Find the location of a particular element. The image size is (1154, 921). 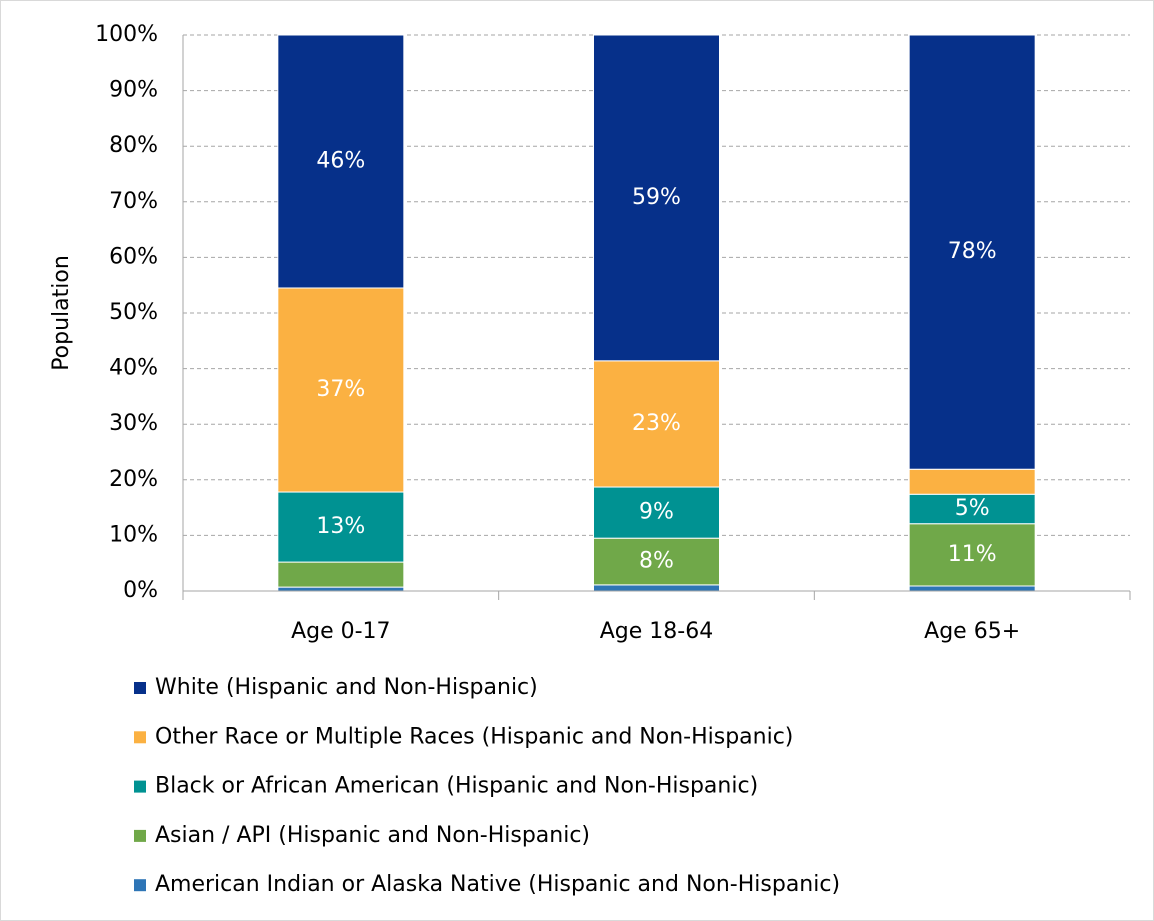

data-label: 46% is located at coordinates (340, 160).